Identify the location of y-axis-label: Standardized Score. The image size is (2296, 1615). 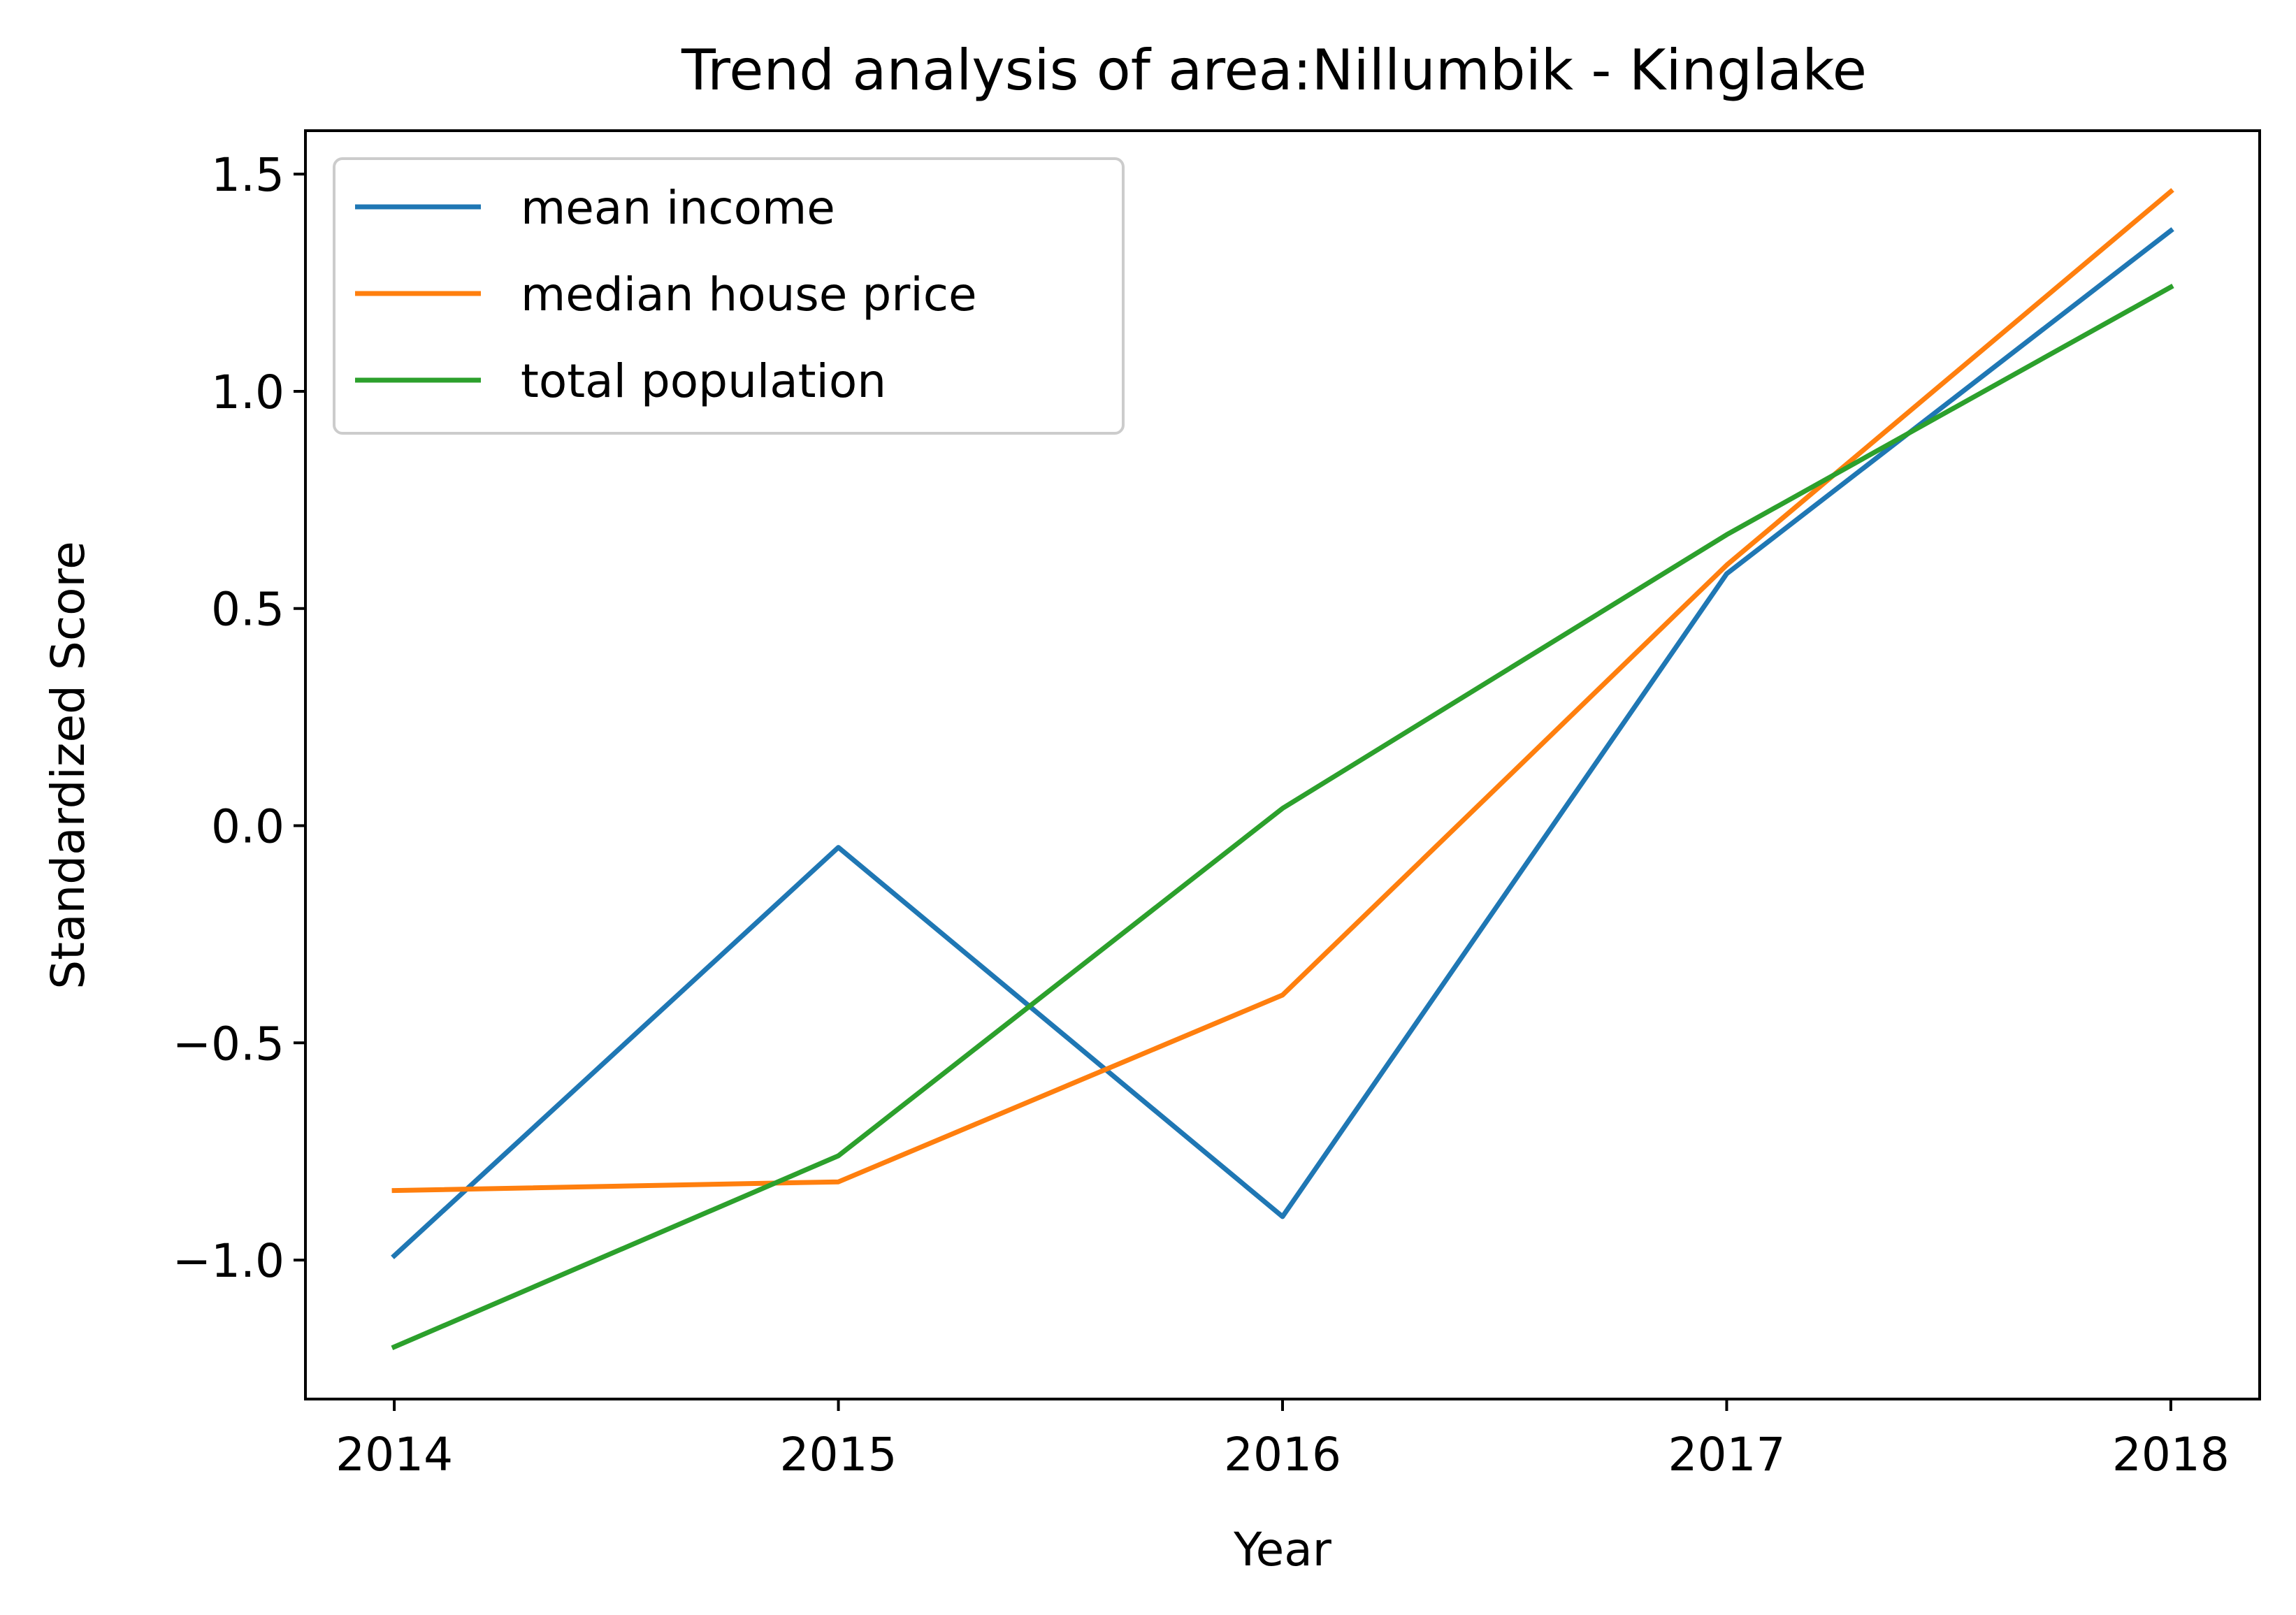
(68, 765).